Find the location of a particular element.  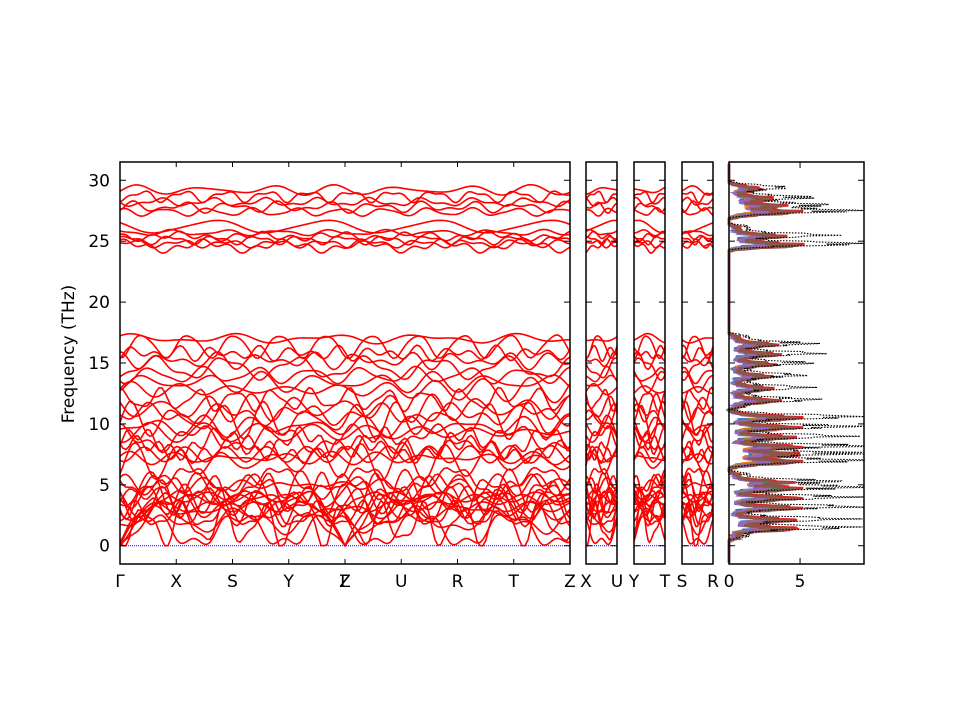

y-tick-label: 10 is located at coordinates (99, 425).